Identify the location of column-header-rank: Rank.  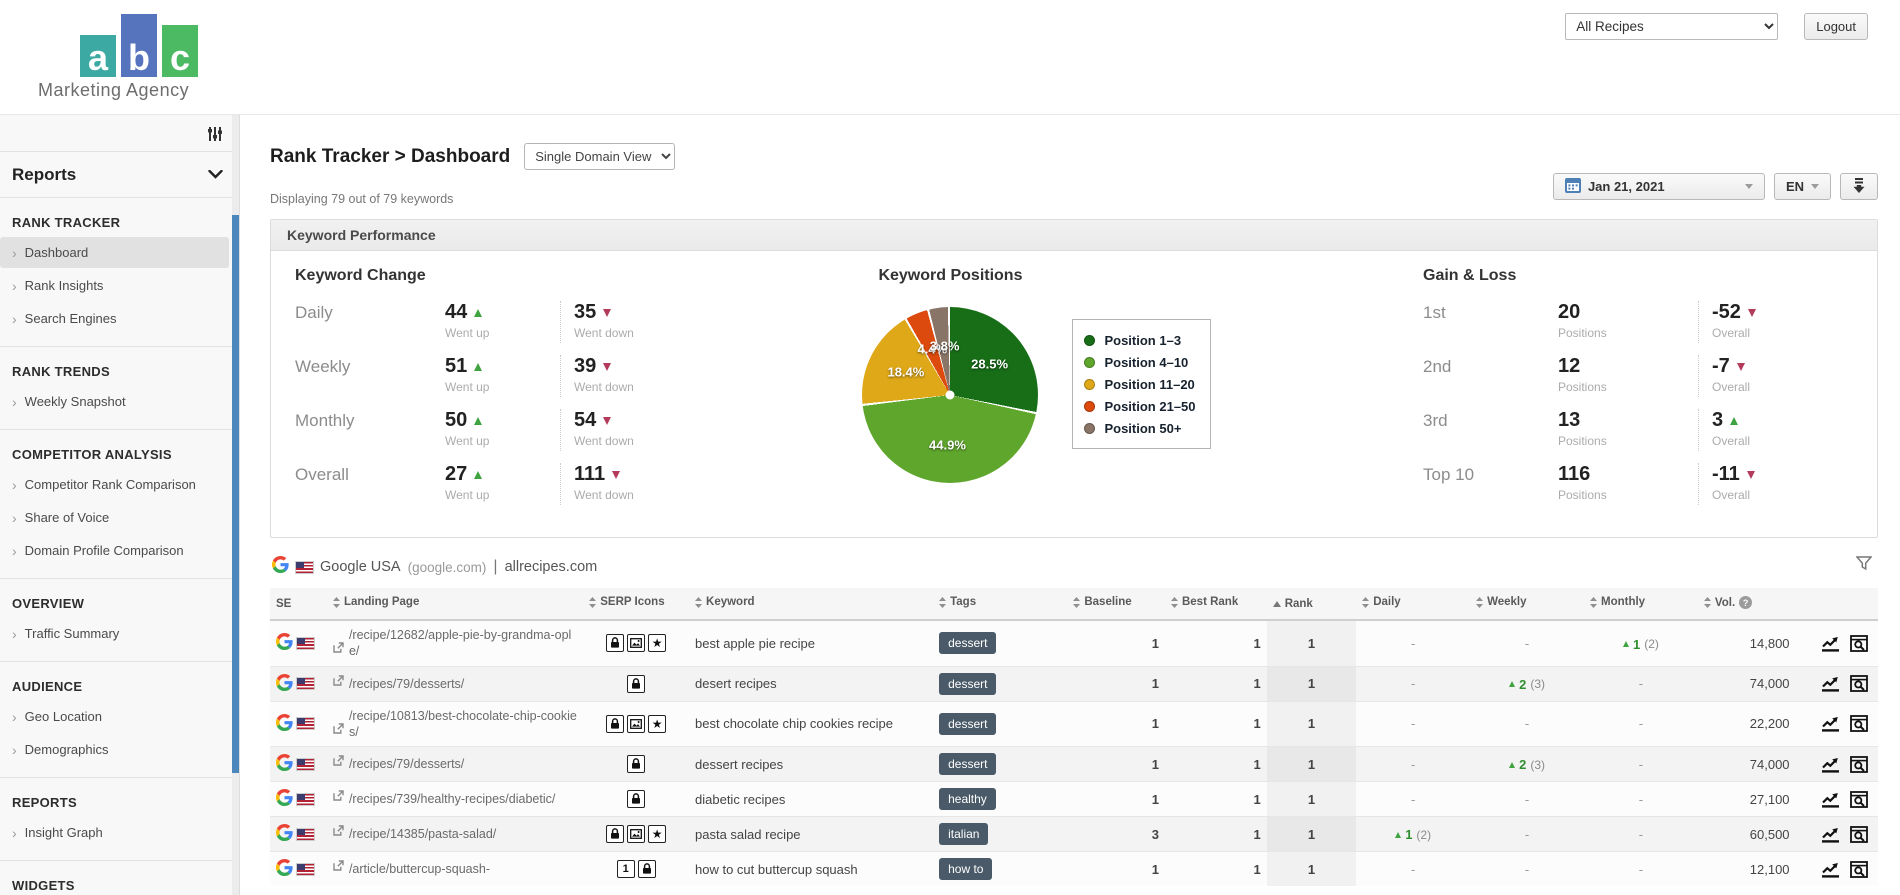
(1311, 604).